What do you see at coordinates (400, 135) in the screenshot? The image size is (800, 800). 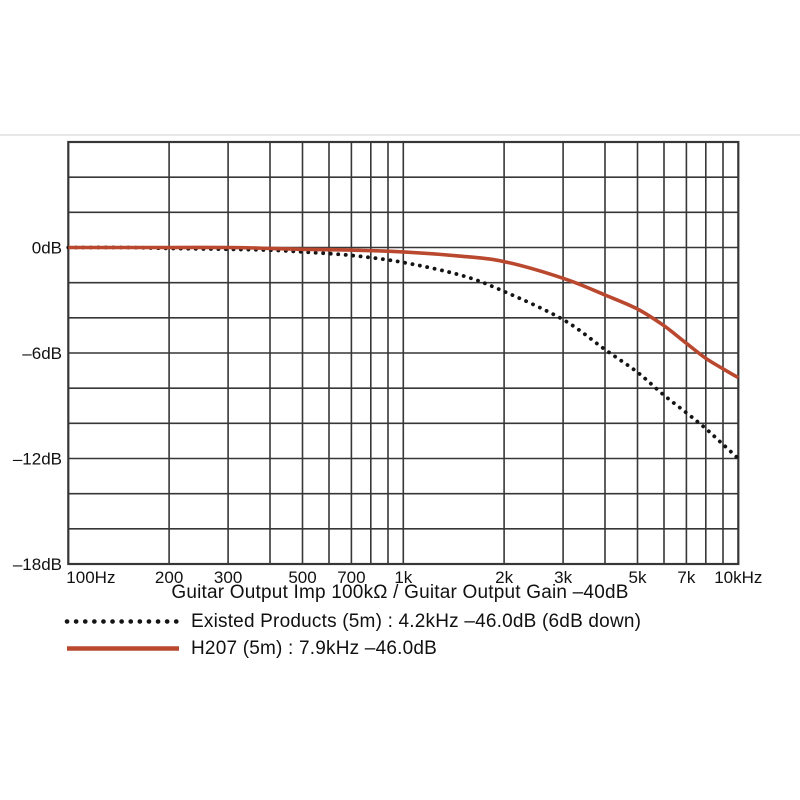 I see `page-divider-line` at bounding box center [400, 135].